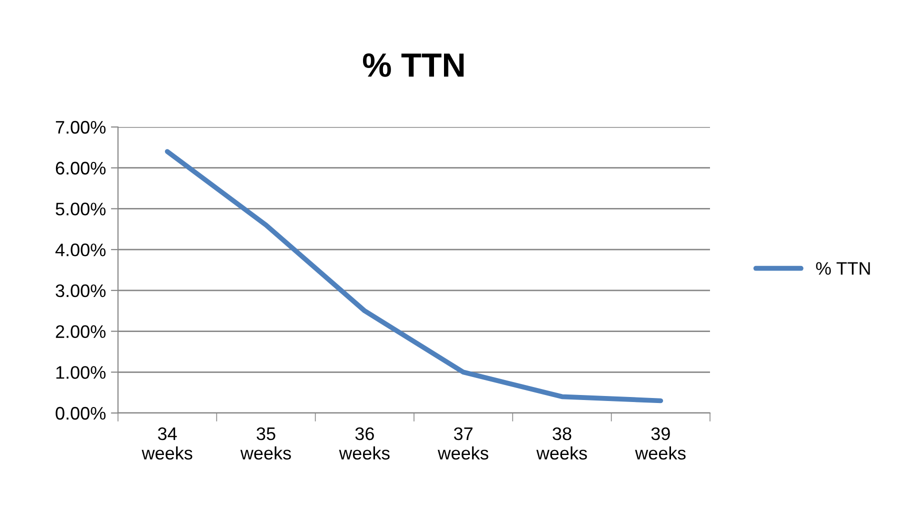  I want to click on y-tick-label: 1.00%, so click(81, 372).